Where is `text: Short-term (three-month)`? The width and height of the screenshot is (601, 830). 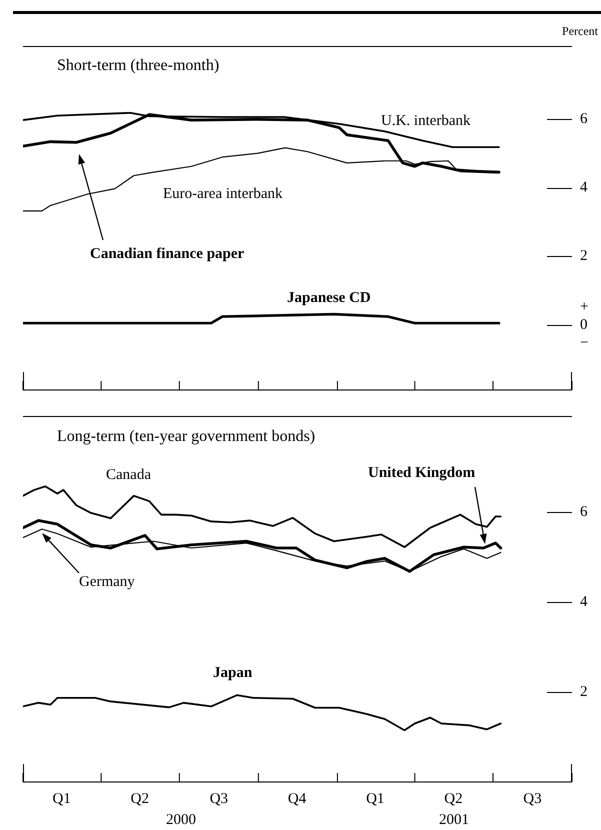 text: Short-term (three-month) is located at coordinates (138, 65).